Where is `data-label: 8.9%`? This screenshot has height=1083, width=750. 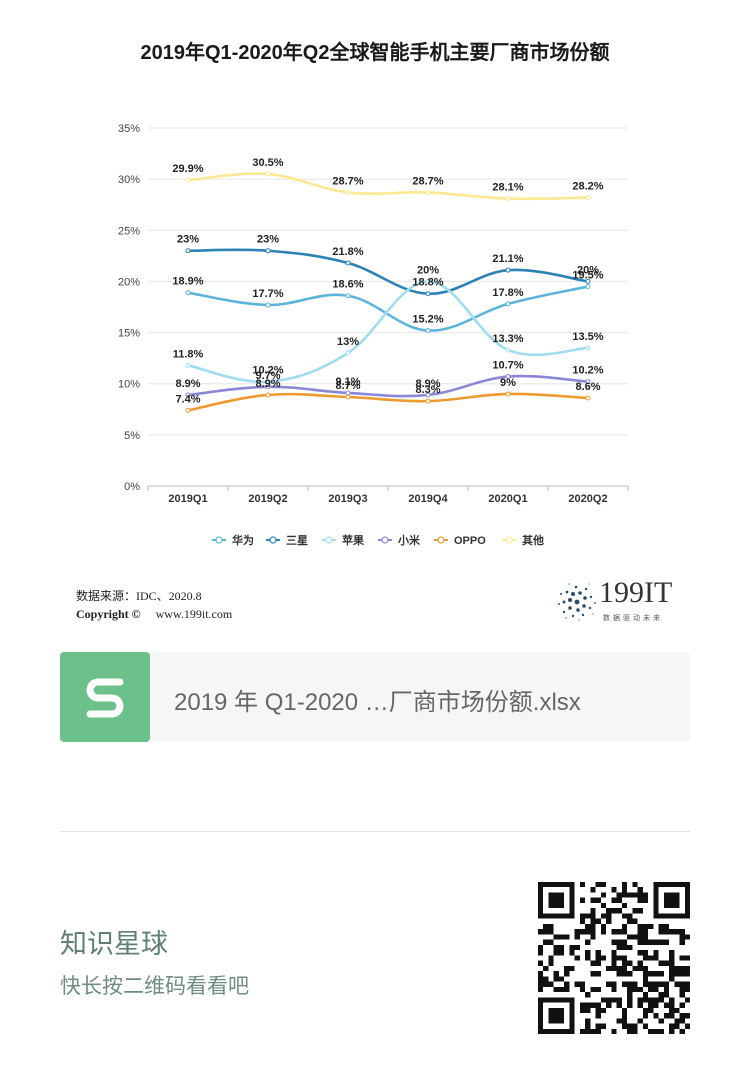
data-label: 8.9% is located at coordinates (267, 384).